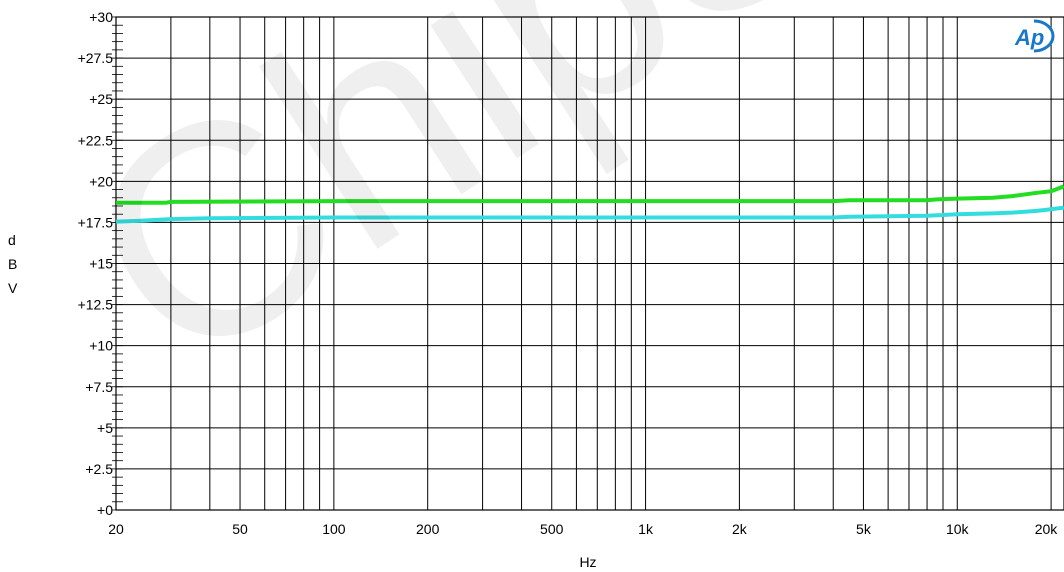 The image size is (1064, 572). I want to click on y-tick-label: +22.5, so click(96, 140).